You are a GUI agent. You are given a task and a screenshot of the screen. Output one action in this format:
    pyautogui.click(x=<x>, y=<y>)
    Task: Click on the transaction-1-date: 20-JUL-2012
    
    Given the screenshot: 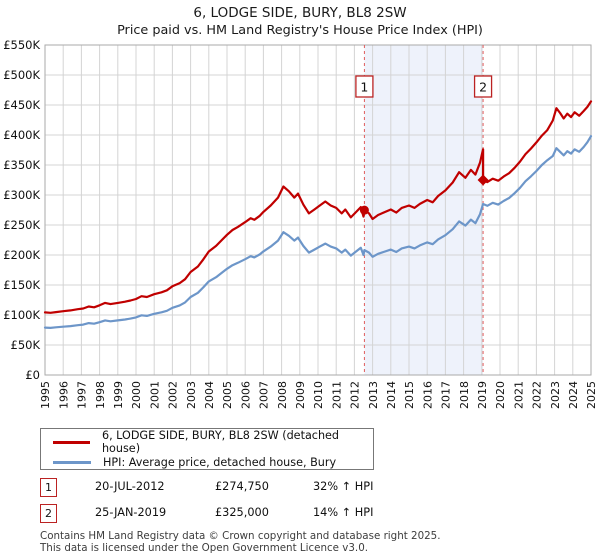 What is the action you would take?
    pyautogui.click(x=130, y=486)
    